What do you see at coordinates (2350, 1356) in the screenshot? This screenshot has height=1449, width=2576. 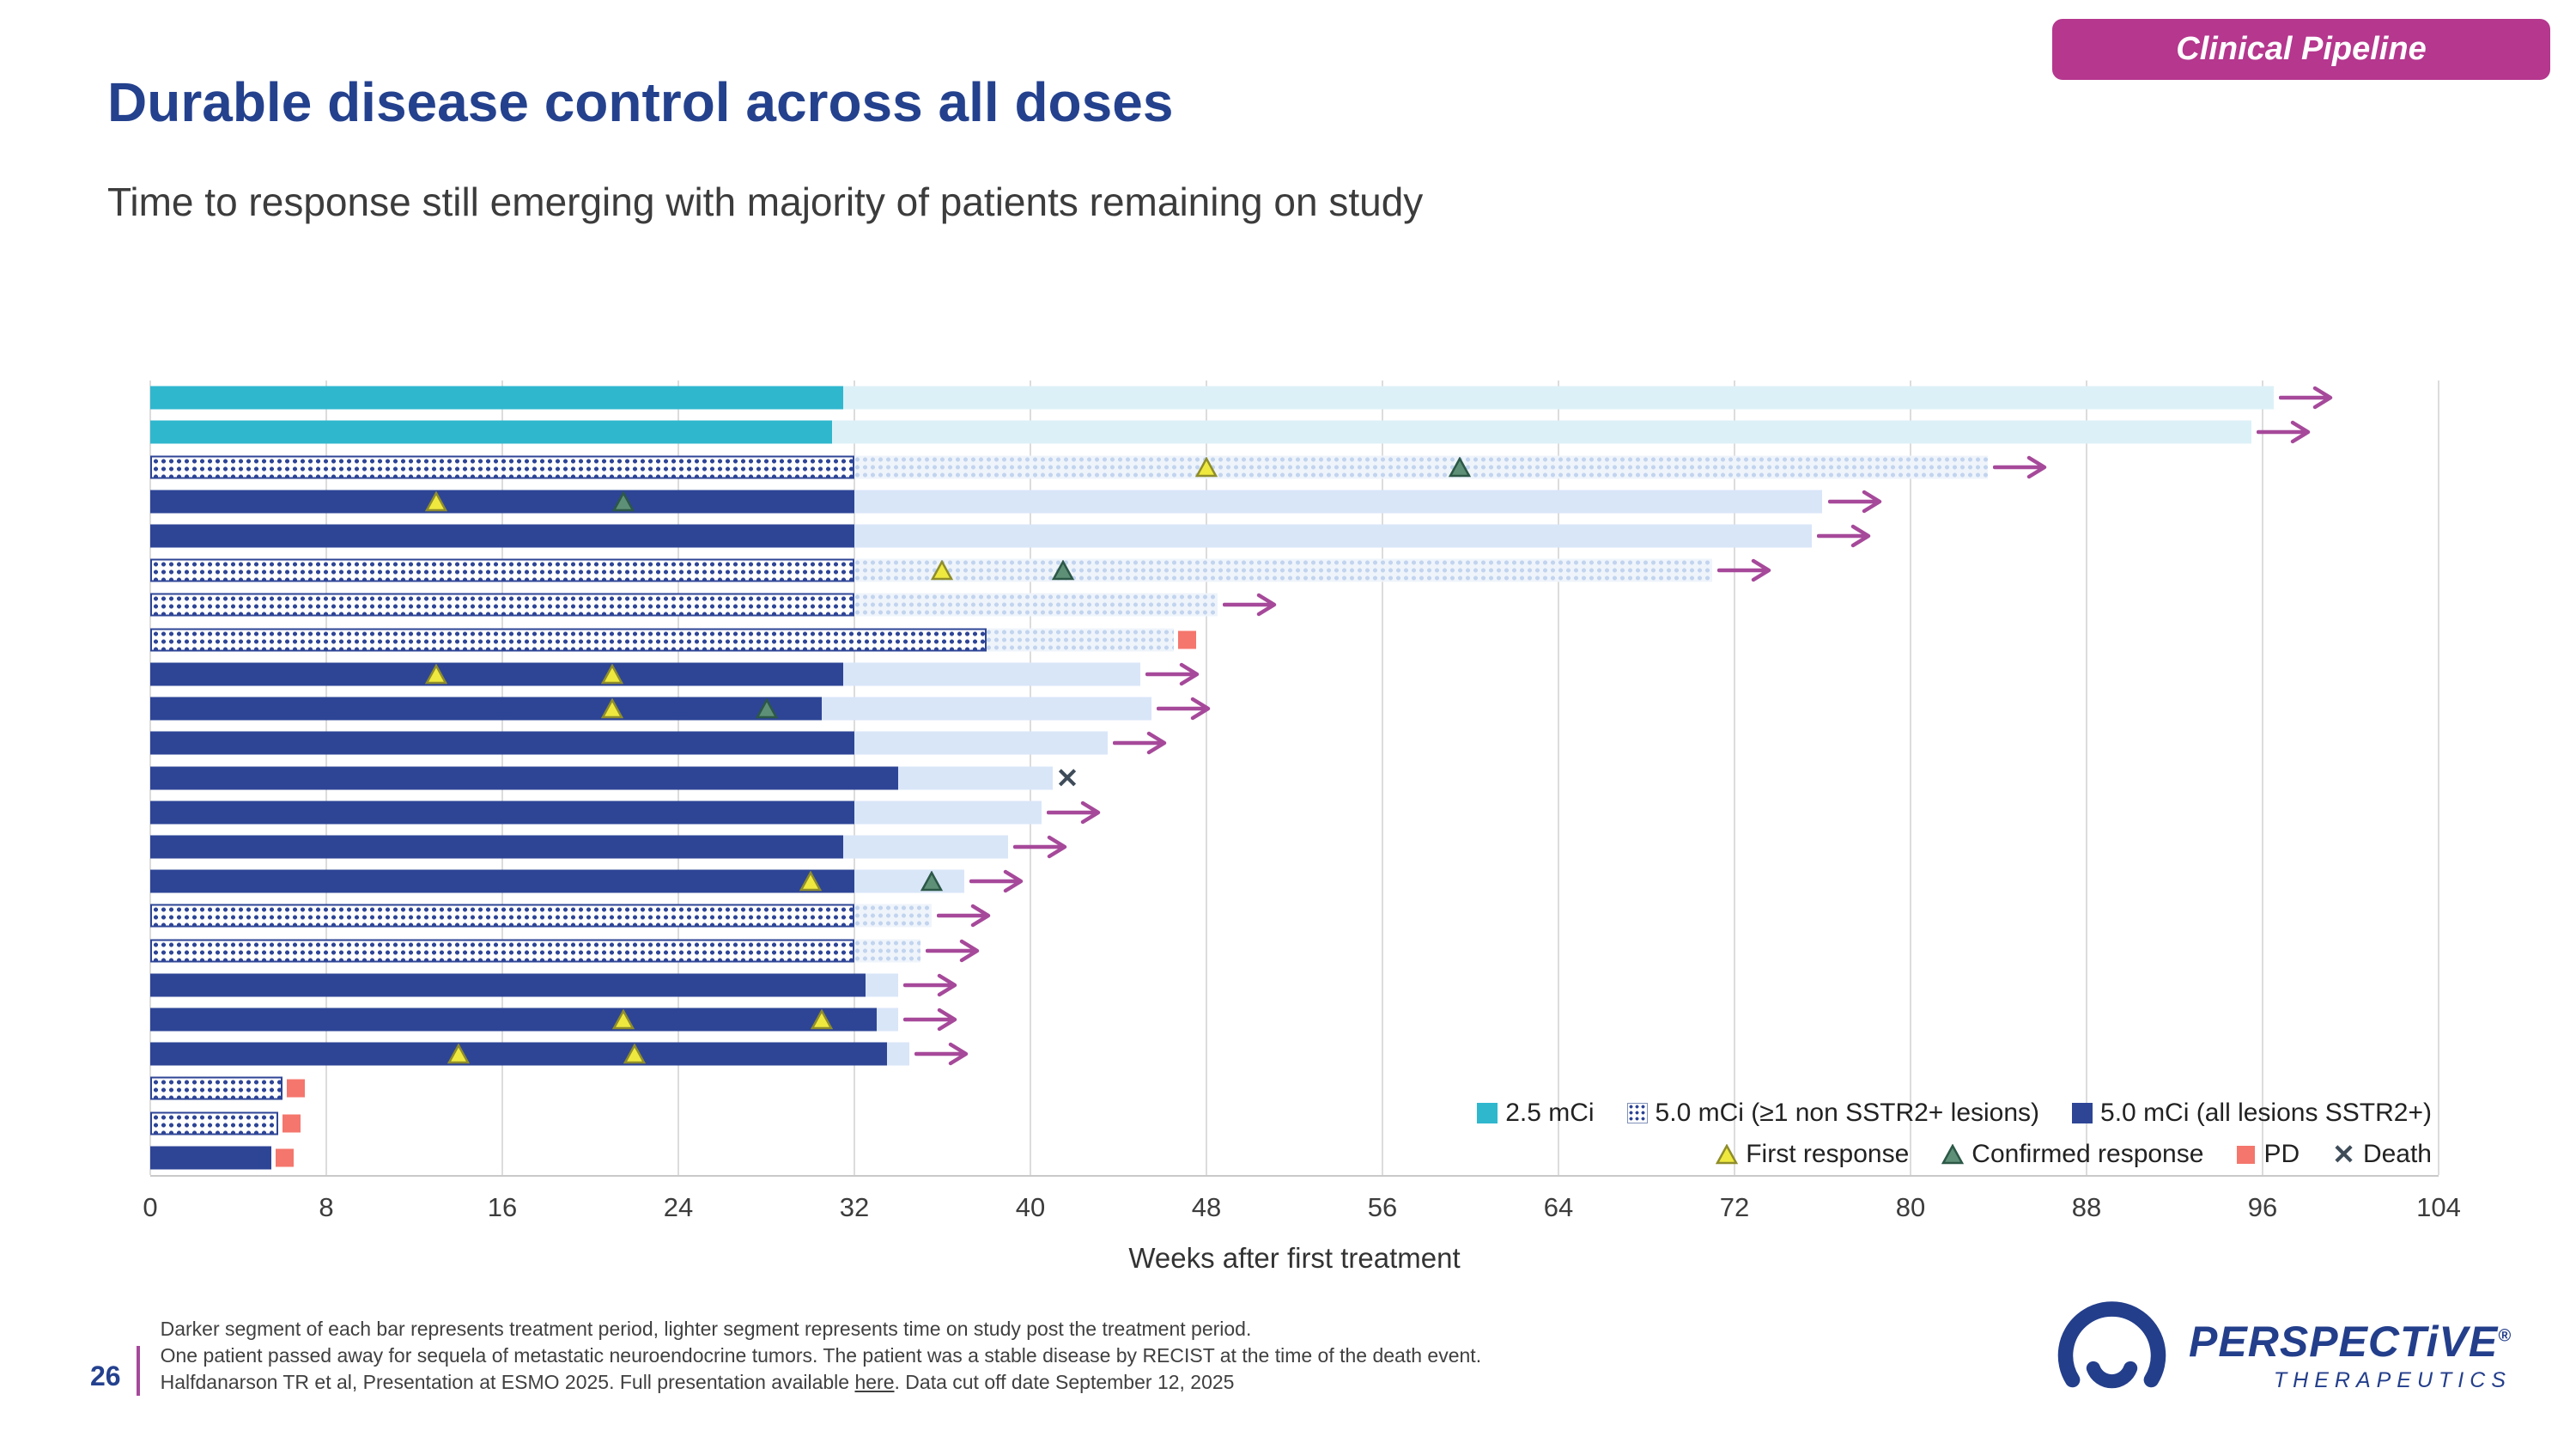 I see `logo-text: PERSPECTiVE® THERAPEUTICS` at bounding box center [2350, 1356].